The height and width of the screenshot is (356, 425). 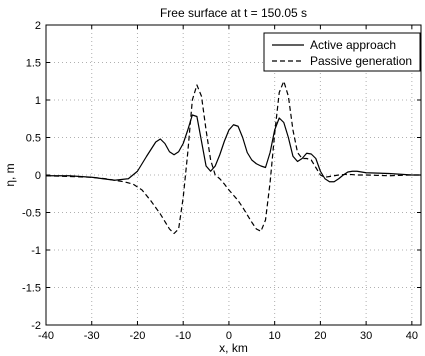 I want to click on y-tick-label: -1.5, so click(x=31, y=289).